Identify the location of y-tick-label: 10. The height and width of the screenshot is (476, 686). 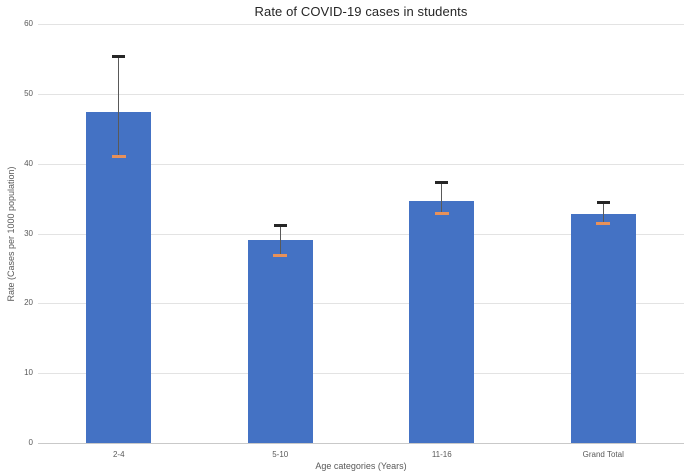
(28, 373).